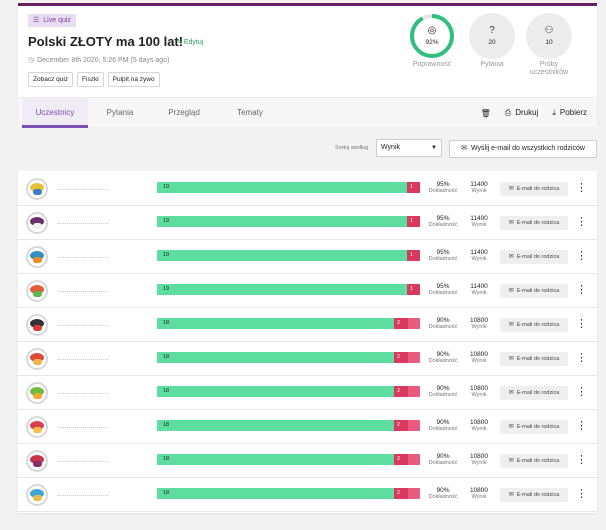  I want to click on quiz-title: Polski ZŁOTY ma 100 lat!, so click(106, 41).